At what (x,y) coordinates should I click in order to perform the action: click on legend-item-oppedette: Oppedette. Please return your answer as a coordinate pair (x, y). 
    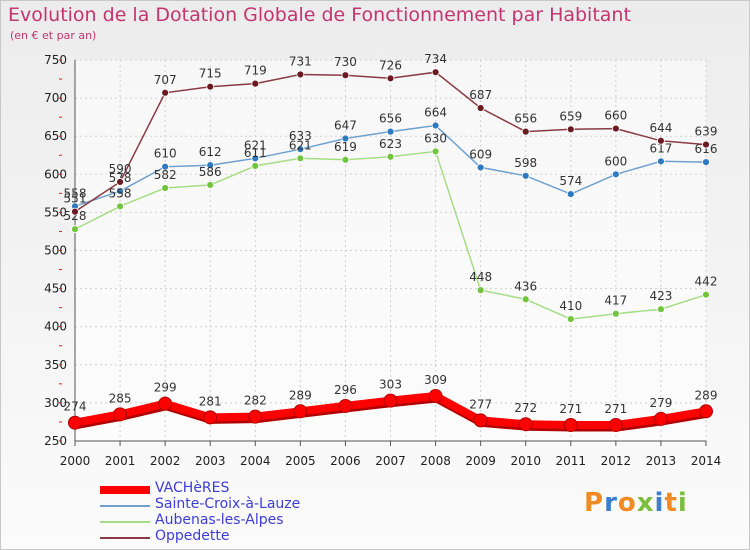
    Looking at the image, I should click on (230, 537).